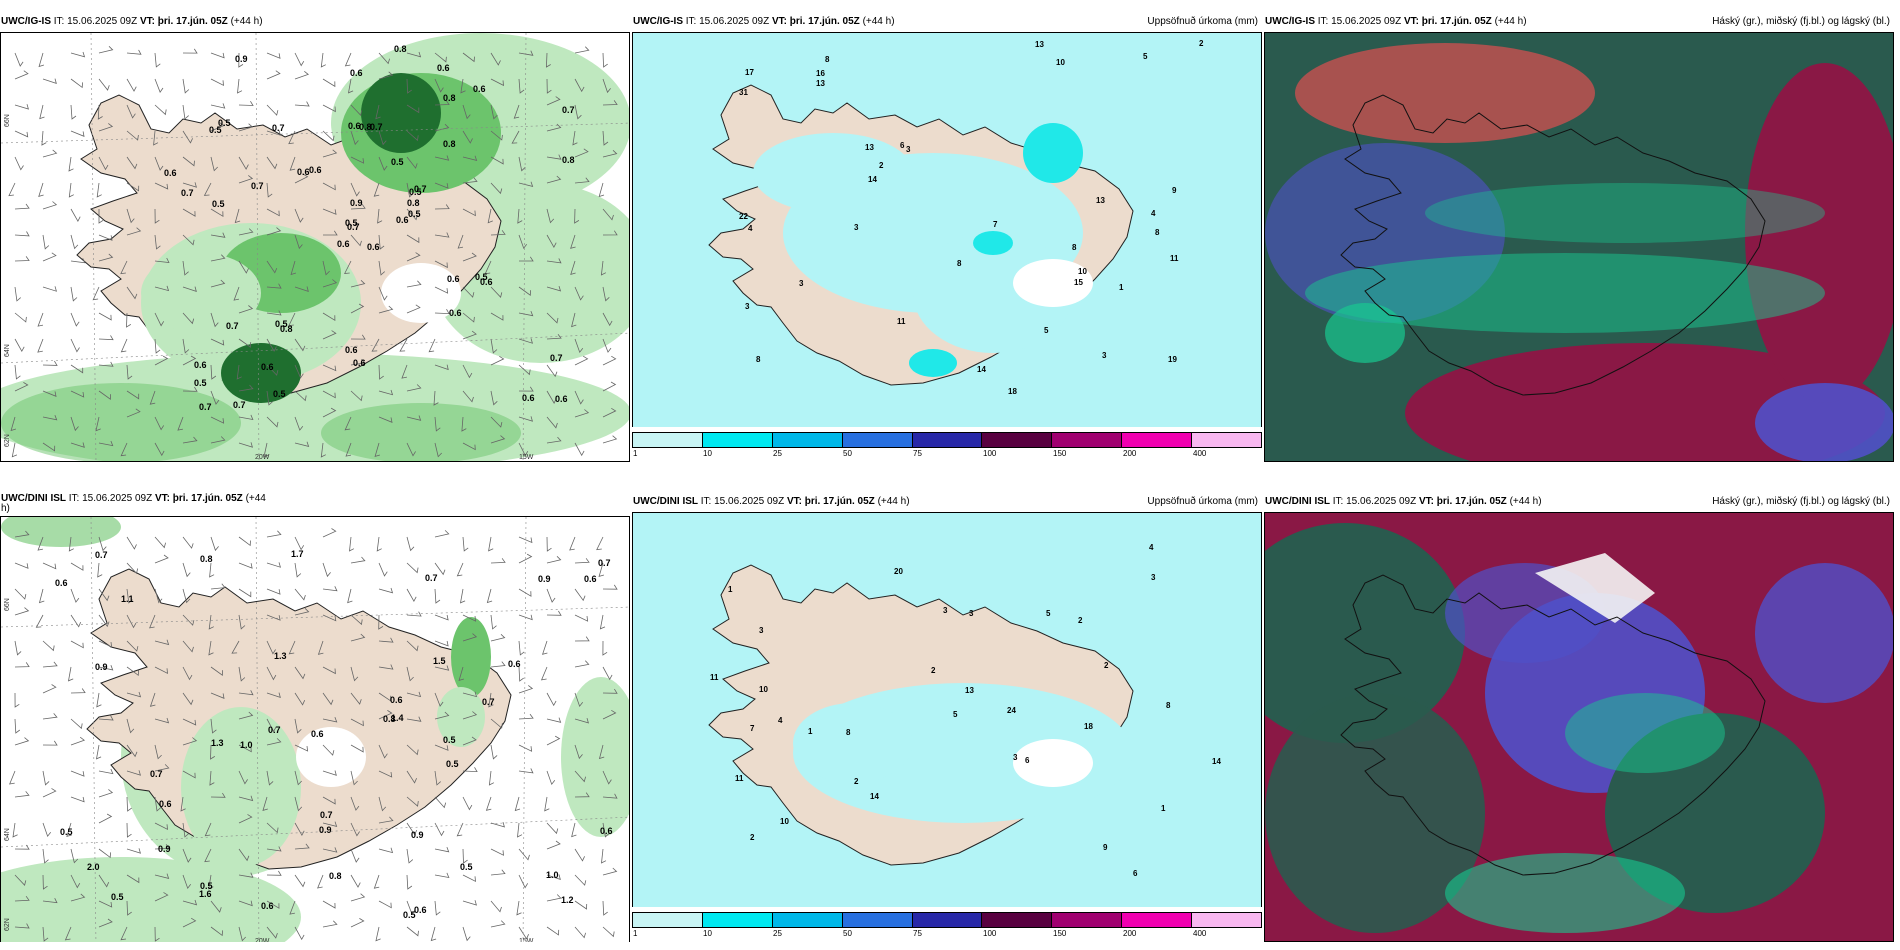 The image size is (1900, 950). Describe the element at coordinates (947, 926) in the screenshot. I see `precip-colorbar: 1 10 25 50 75 100 150 200 400` at that location.